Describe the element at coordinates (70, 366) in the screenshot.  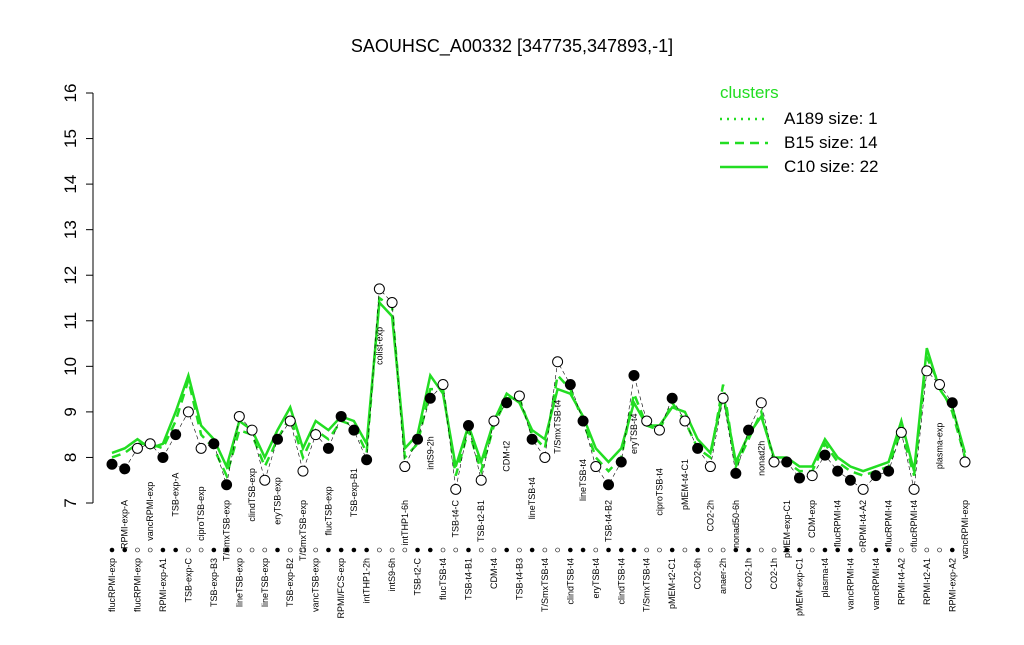
I see `y-tick-label: 10` at that location.